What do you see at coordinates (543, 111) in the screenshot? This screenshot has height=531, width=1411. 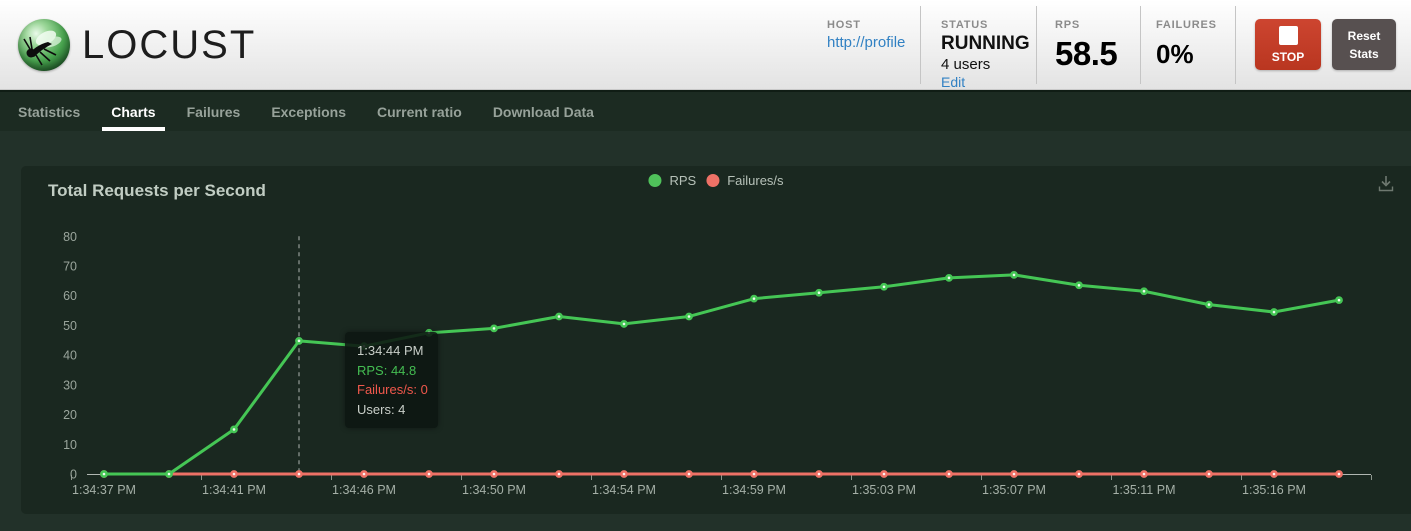 I see `tab-download-data: Download Data` at bounding box center [543, 111].